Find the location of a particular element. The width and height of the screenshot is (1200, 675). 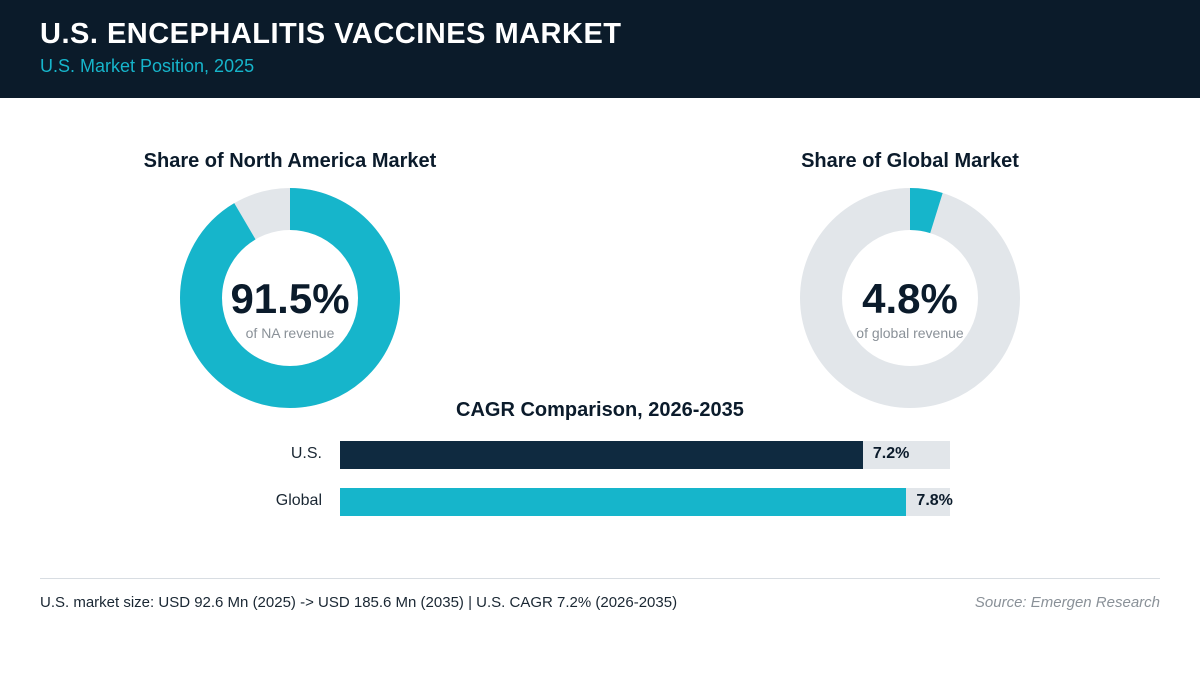

cagr-chart-title: CAGR Comparison, 2026-2035 is located at coordinates (600, 410).